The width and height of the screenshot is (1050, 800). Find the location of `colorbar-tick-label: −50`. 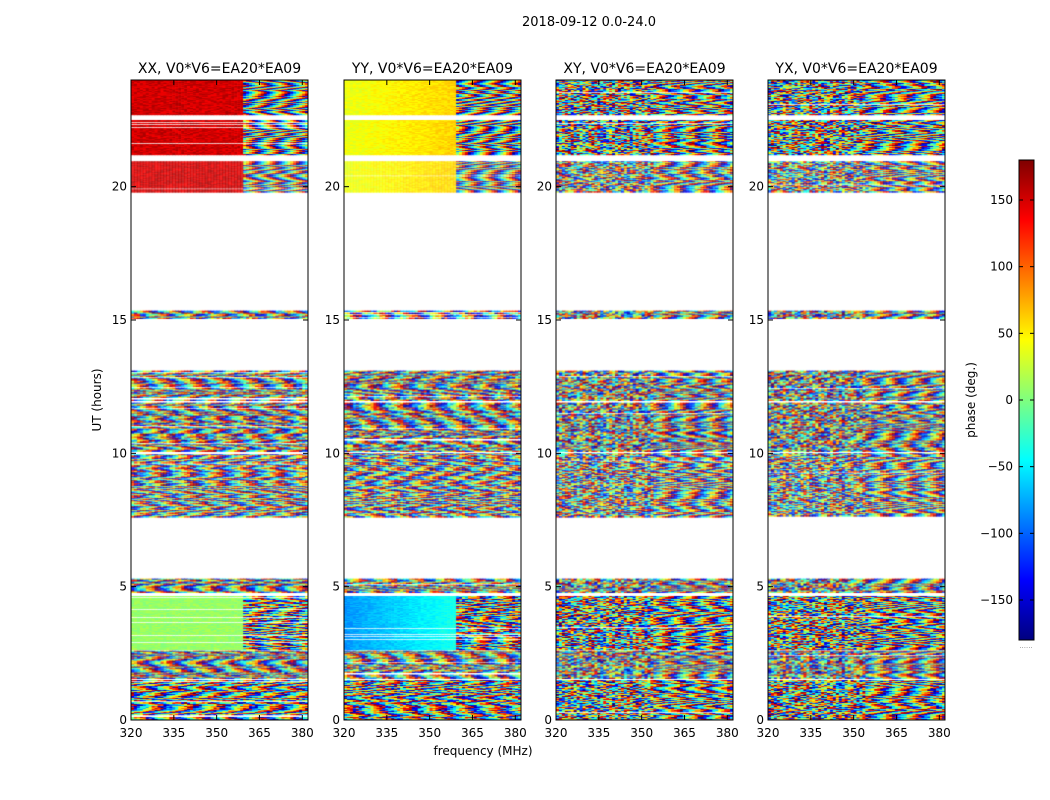

colorbar-tick-label: −50 is located at coordinates (1000, 467).